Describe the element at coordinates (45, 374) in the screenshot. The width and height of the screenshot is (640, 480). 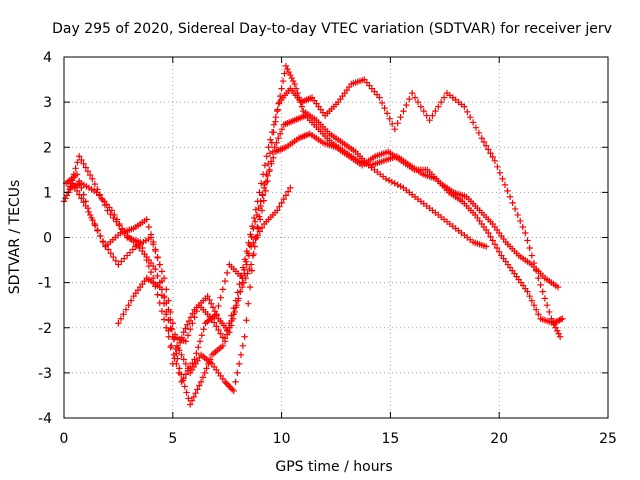
I see `y-tick-label: -3` at that location.